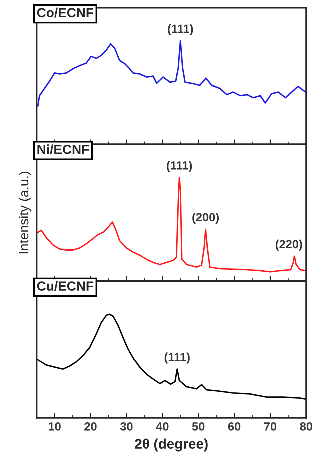  I want to click on x-tick-label: 50, so click(198, 426).